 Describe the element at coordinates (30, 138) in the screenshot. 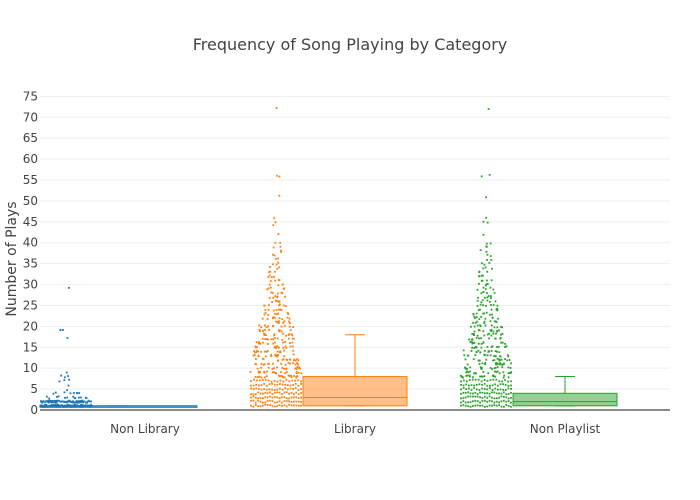

I see `y-tick-label: 65` at that location.